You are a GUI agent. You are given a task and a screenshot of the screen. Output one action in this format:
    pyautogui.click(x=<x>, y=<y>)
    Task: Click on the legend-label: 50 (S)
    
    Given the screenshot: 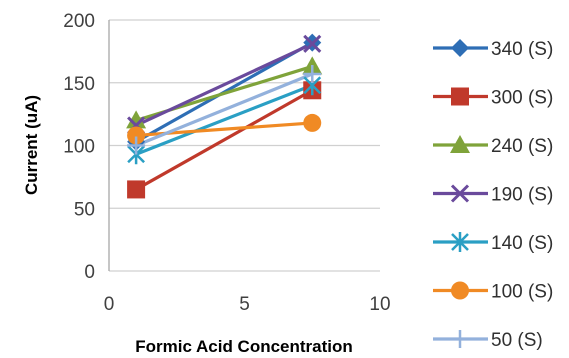 What is the action you would take?
    pyautogui.click(x=517, y=340)
    